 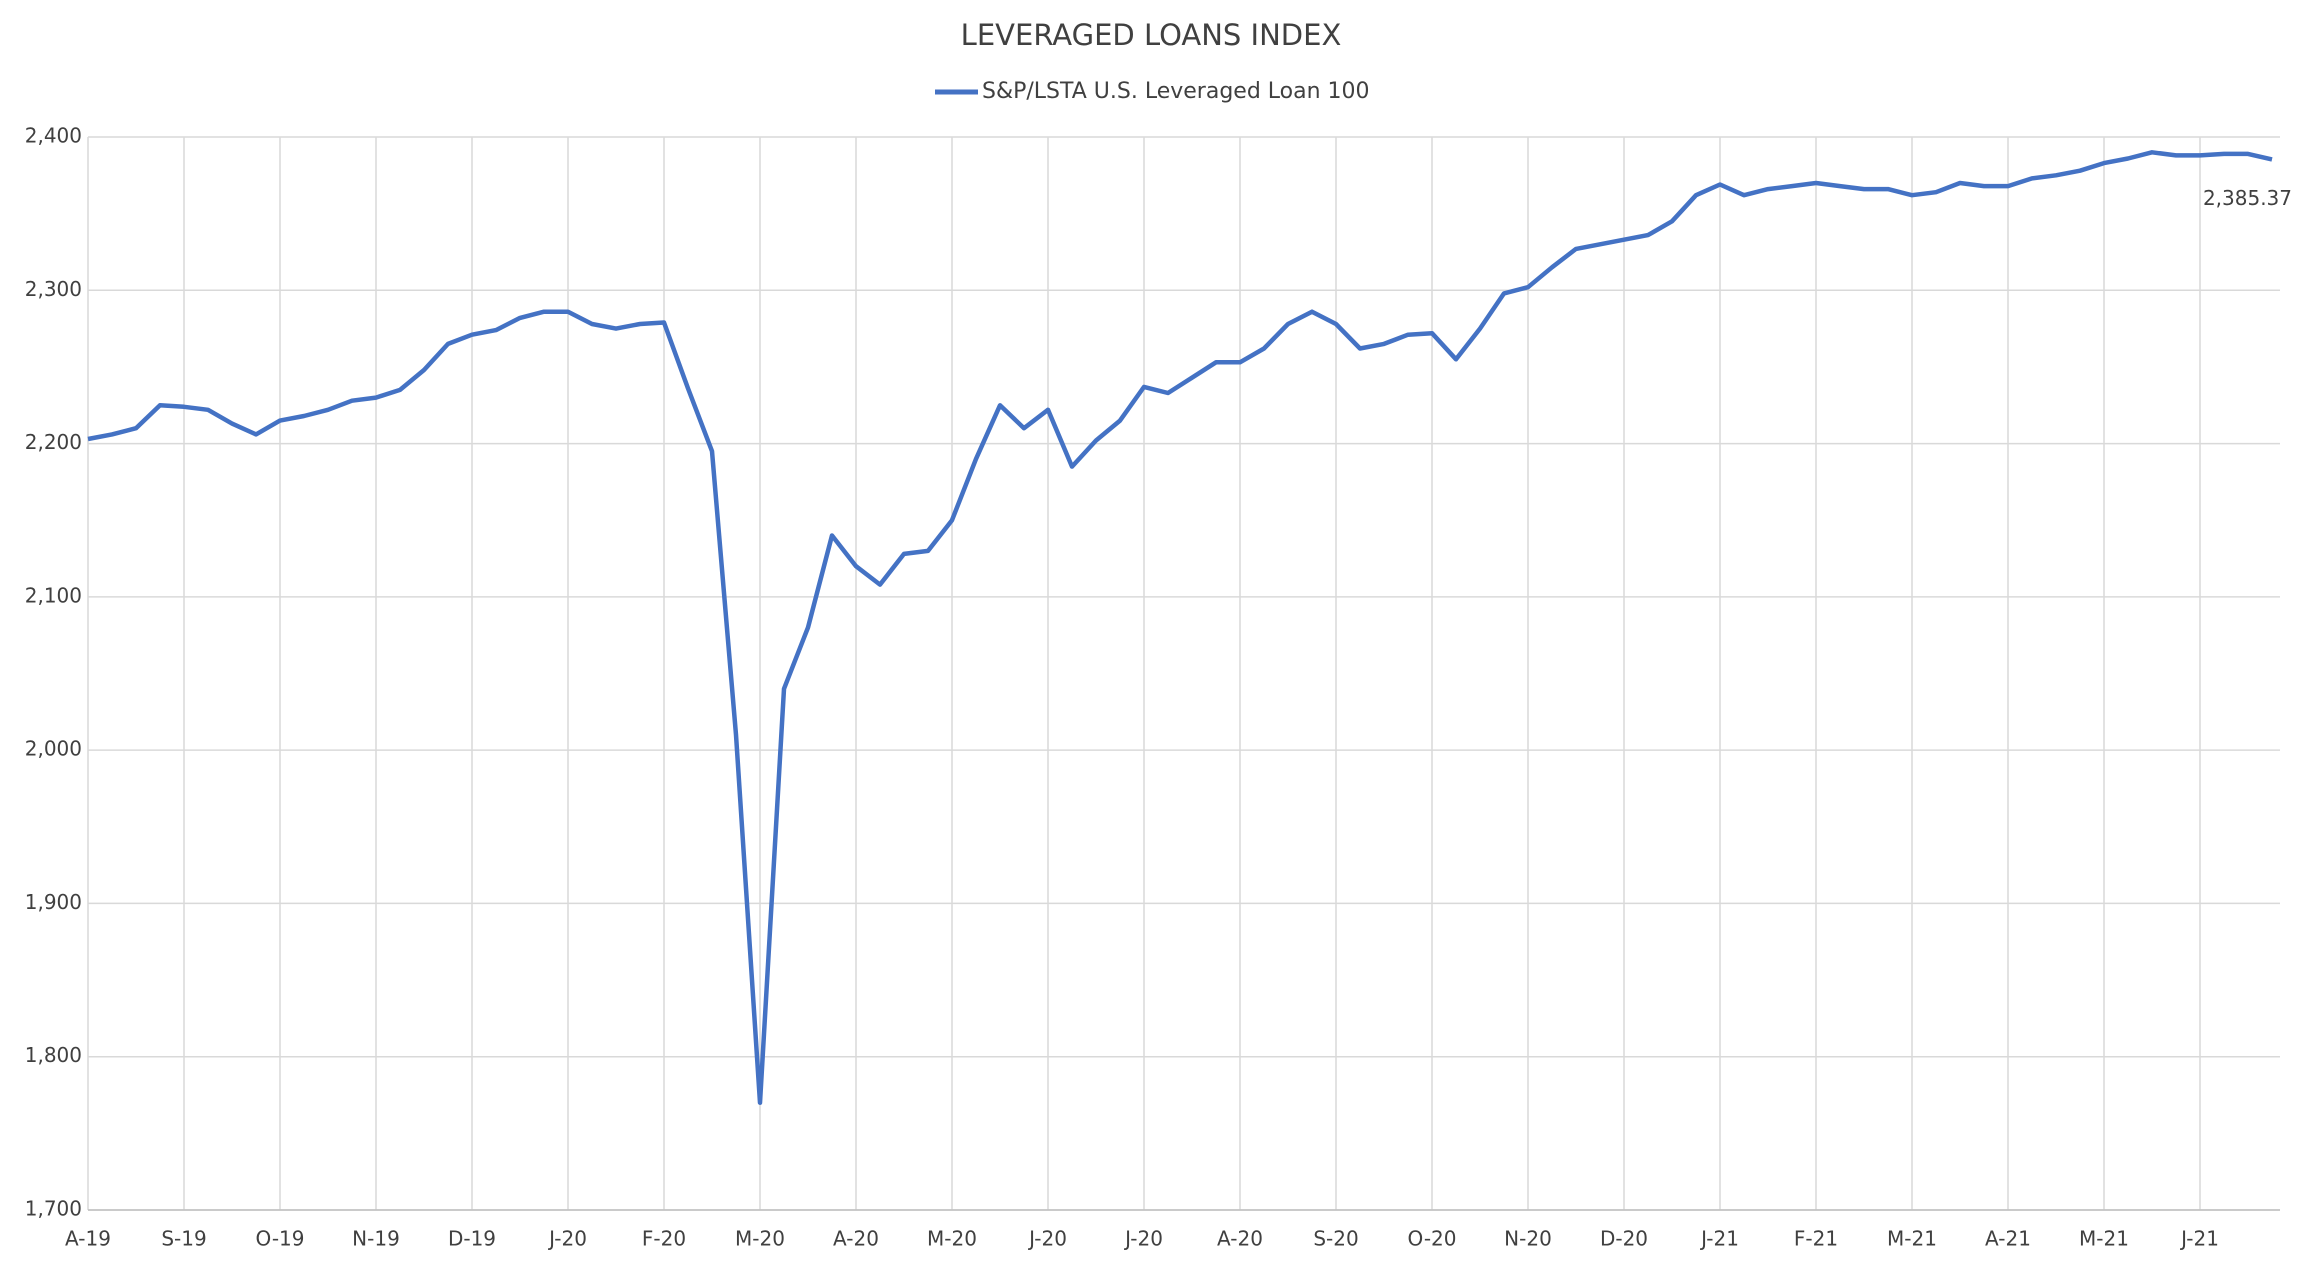 I want to click on x-tick-label: N-19, so click(x=376, y=1239).